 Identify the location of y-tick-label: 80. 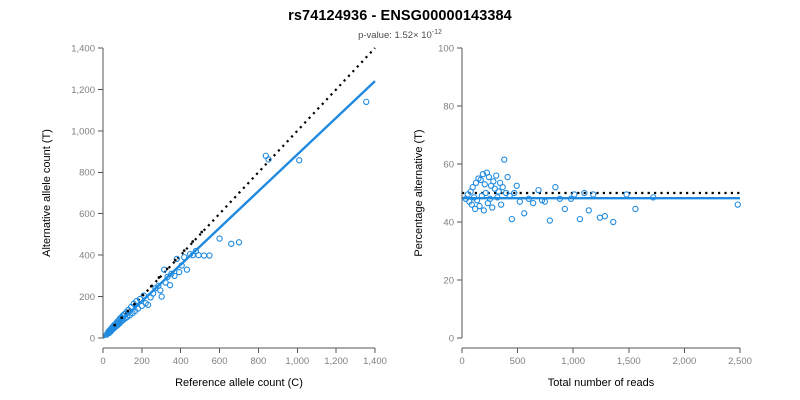
(448, 106).